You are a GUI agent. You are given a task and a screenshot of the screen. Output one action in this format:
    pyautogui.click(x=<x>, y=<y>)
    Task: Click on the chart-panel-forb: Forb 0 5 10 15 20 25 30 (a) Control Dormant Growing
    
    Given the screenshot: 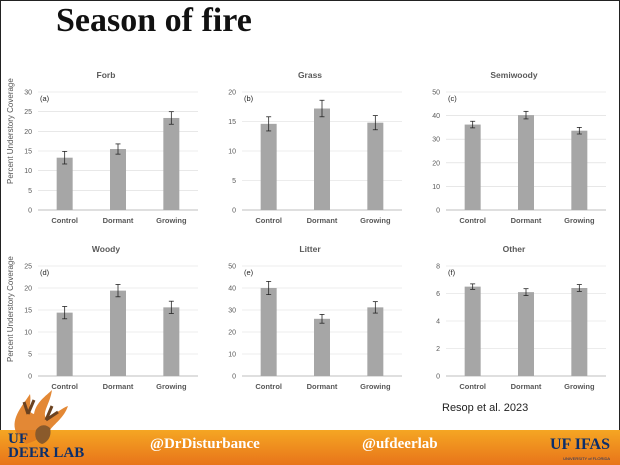 What is the action you would take?
    pyautogui.click(x=111, y=147)
    